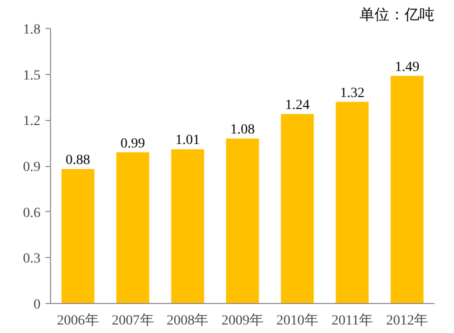 The height and width of the screenshot is (333, 454). What do you see at coordinates (243, 320) in the screenshot?
I see `x-tick-label: 2009年` at bounding box center [243, 320].